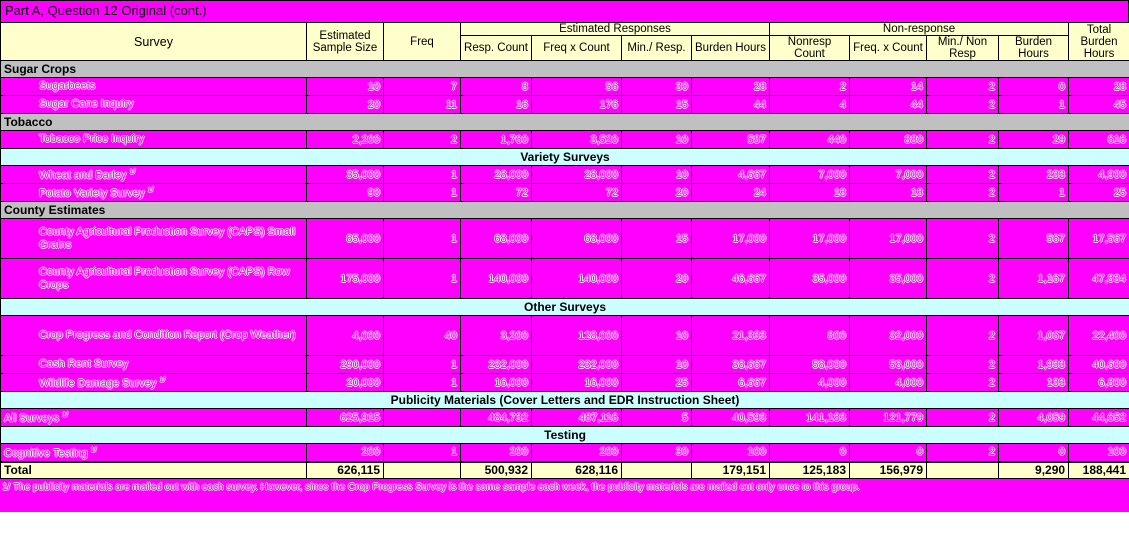  I want to click on cell-nr-burden: 4,059, so click(1033, 417).